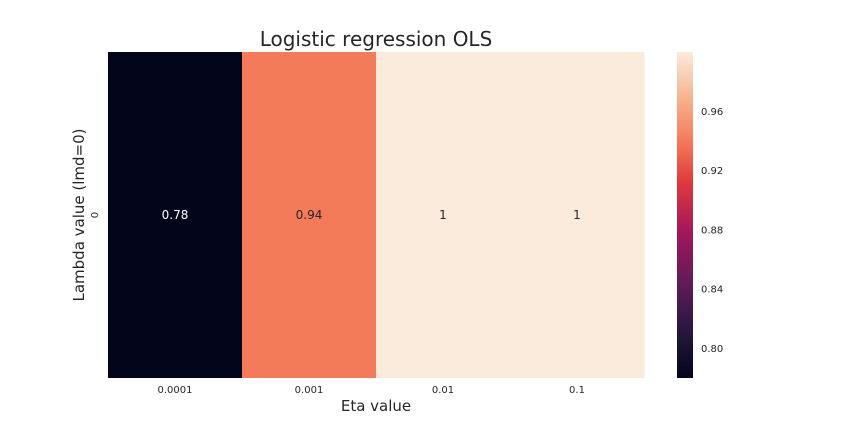 The width and height of the screenshot is (864, 432). I want to click on y-tick-labels: 0, so click(95, 215).